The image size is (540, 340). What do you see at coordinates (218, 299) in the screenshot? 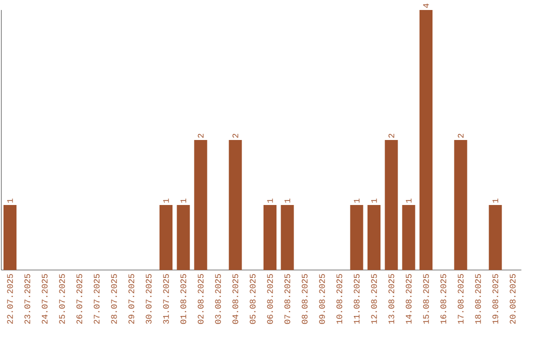
I see `x-tick-label: 03.08.2025` at bounding box center [218, 299].